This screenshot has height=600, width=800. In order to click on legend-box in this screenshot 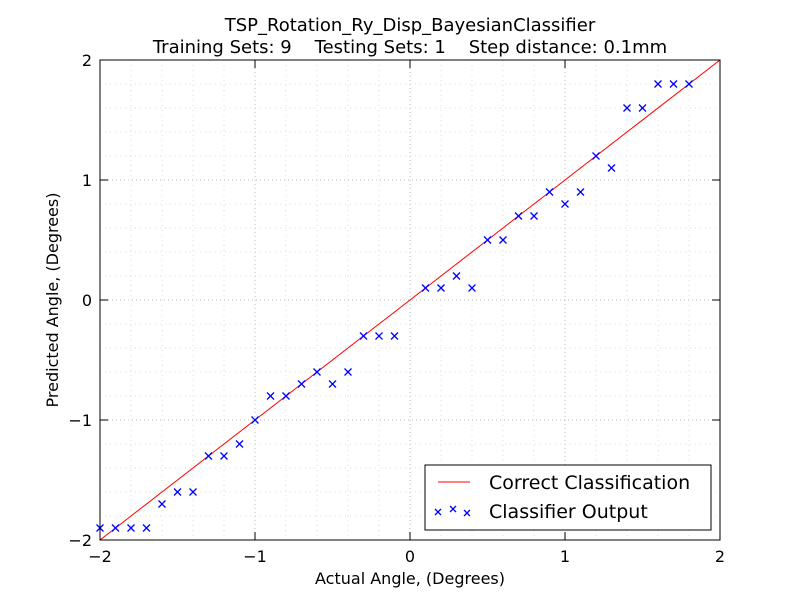, I will do `click(568, 497)`.